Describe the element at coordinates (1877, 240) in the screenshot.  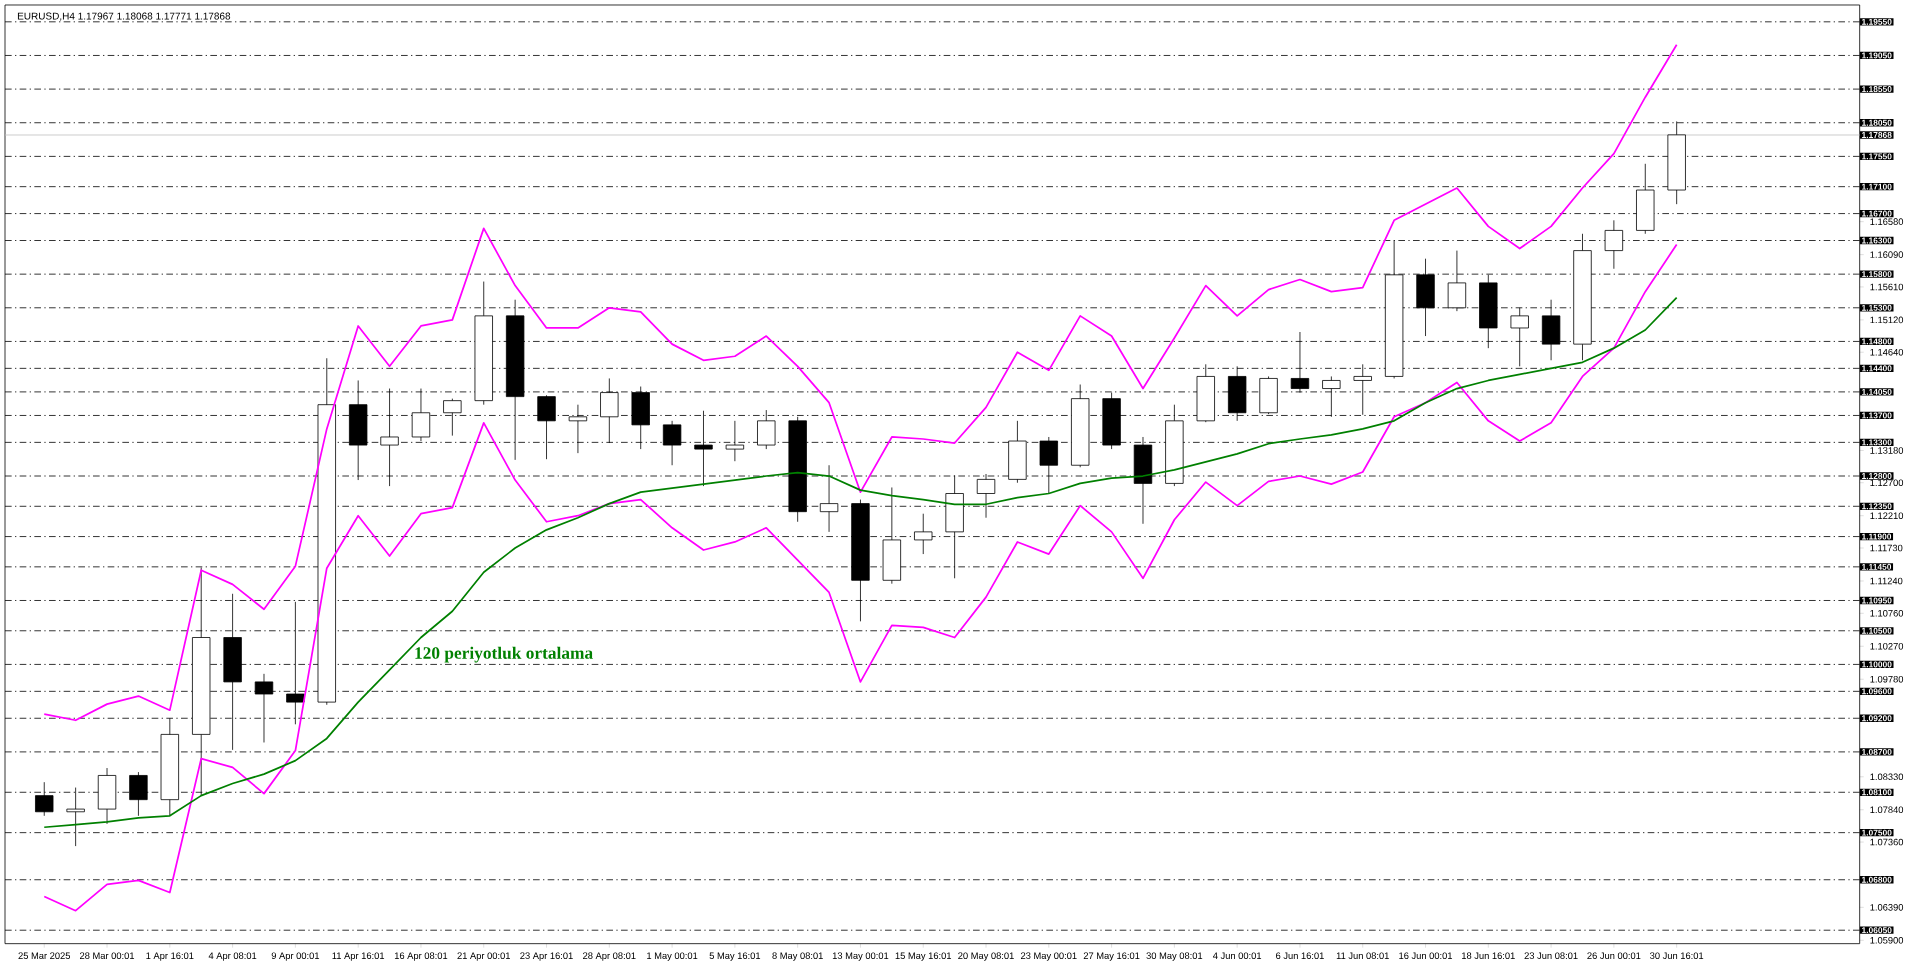
I see `ref-line-label: 1.16300` at that location.